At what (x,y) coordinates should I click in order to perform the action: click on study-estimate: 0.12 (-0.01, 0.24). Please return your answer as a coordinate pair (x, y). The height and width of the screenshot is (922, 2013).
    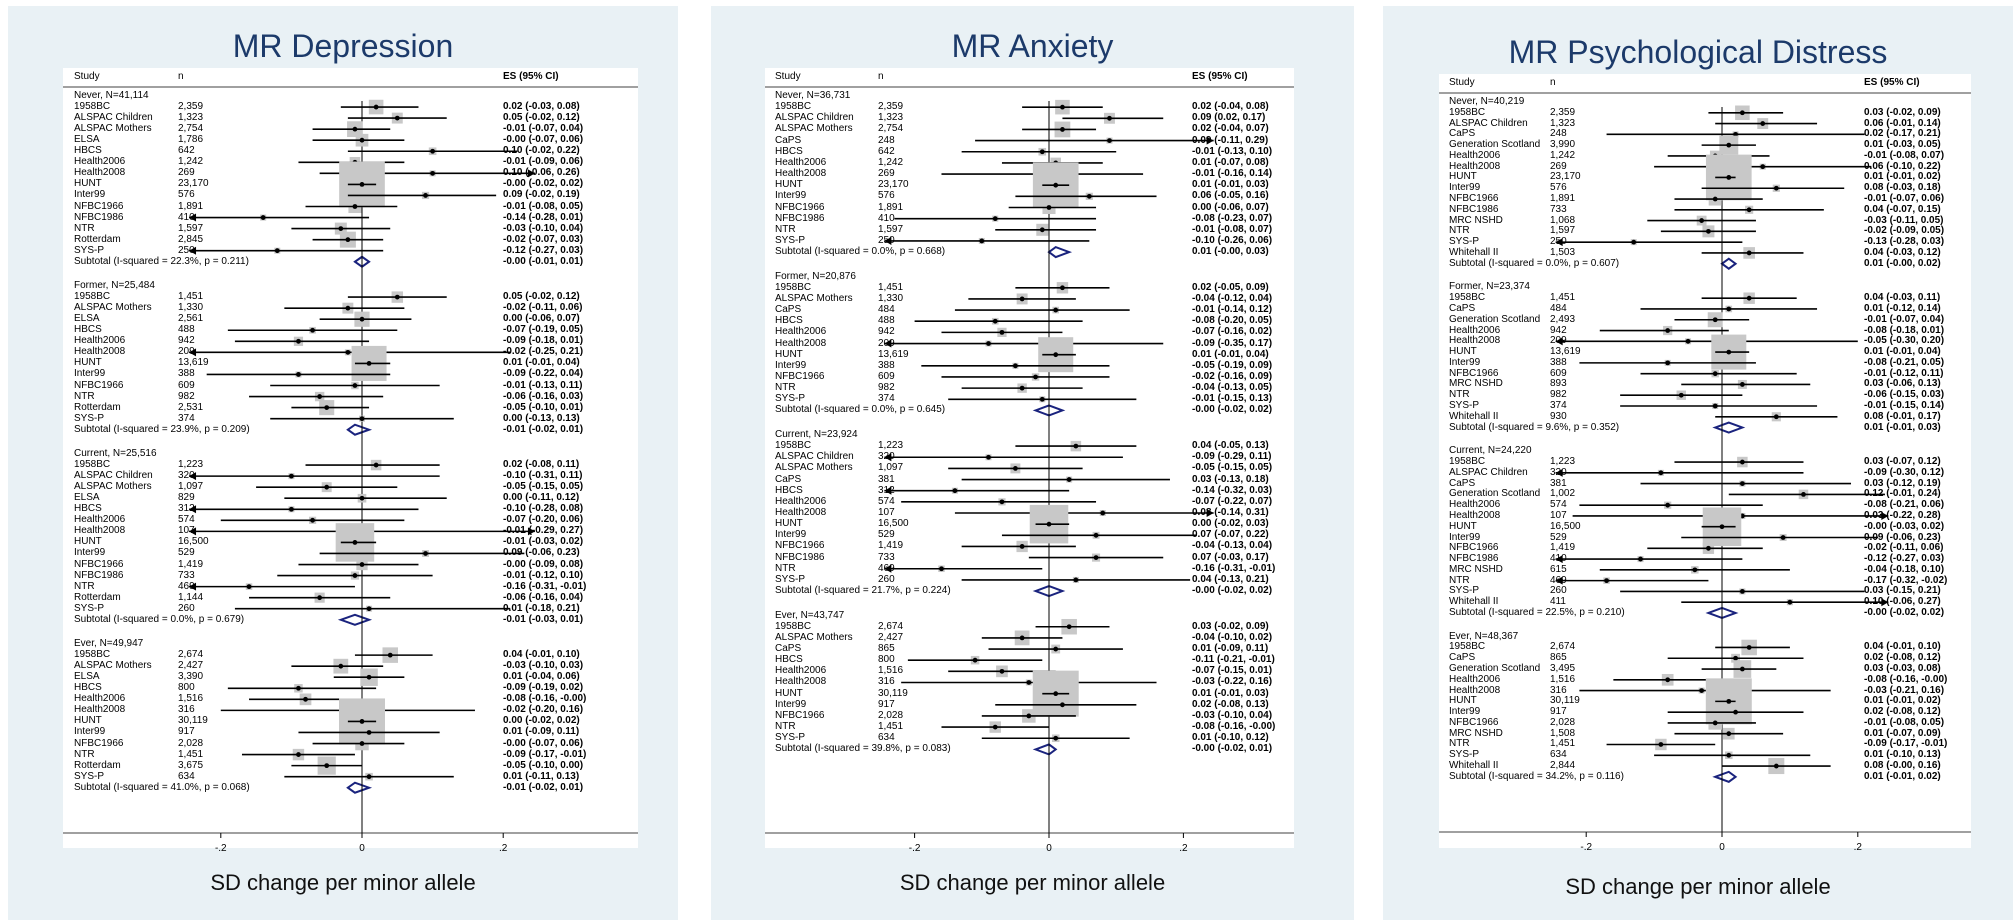
    Looking at the image, I should click on (1902, 494).